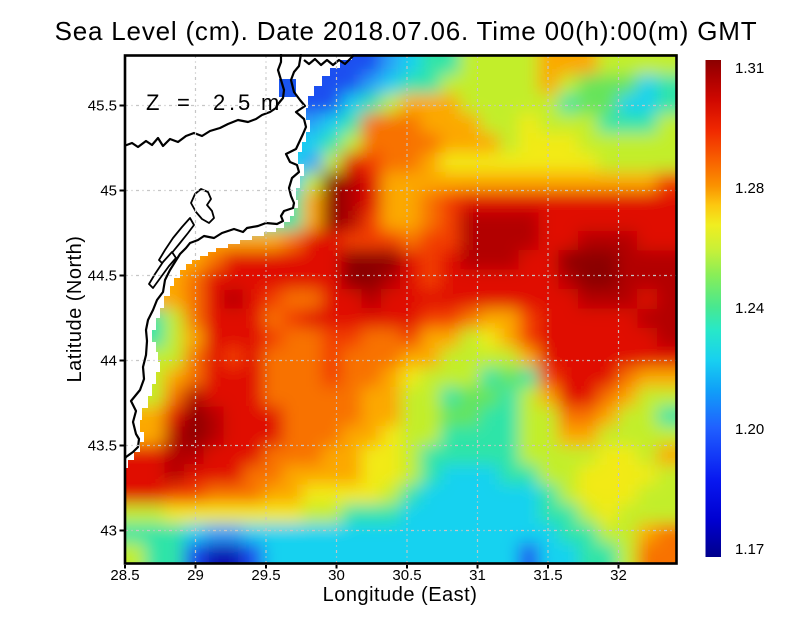 This screenshot has width=800, height=618. I want to click on svg-text: 1.20, so click(749, 429).